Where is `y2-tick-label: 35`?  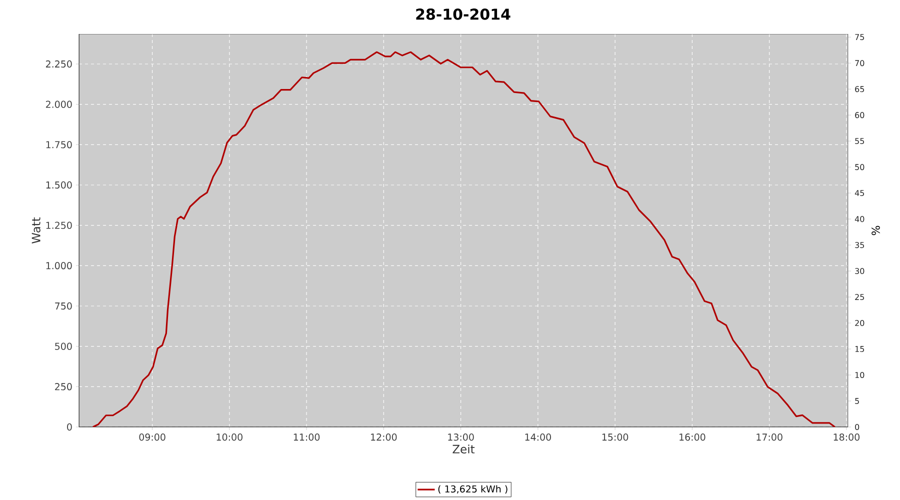 y2-tick-label: 35 is located at coordinates (859, 245).